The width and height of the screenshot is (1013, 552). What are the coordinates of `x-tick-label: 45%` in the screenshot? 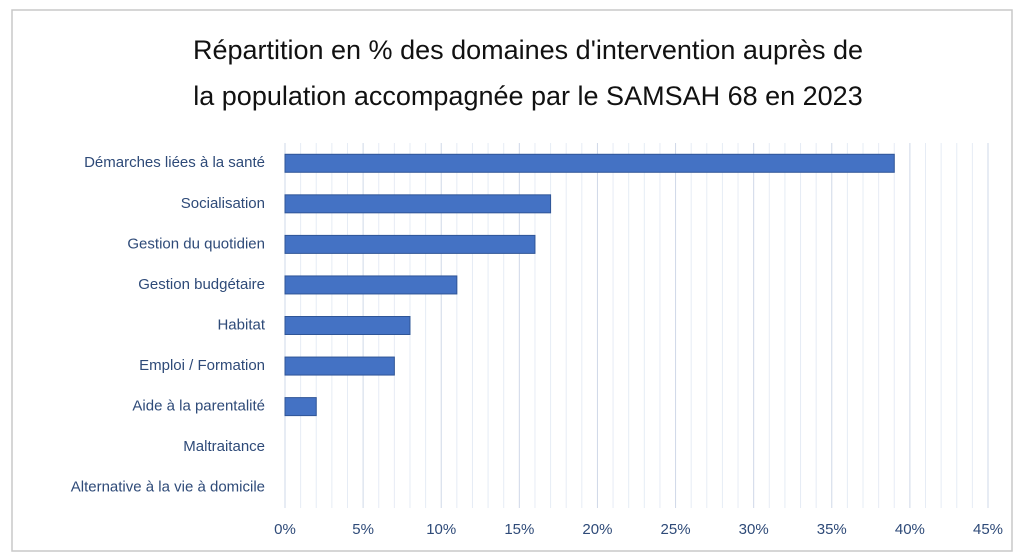 It's located at (988, 529).